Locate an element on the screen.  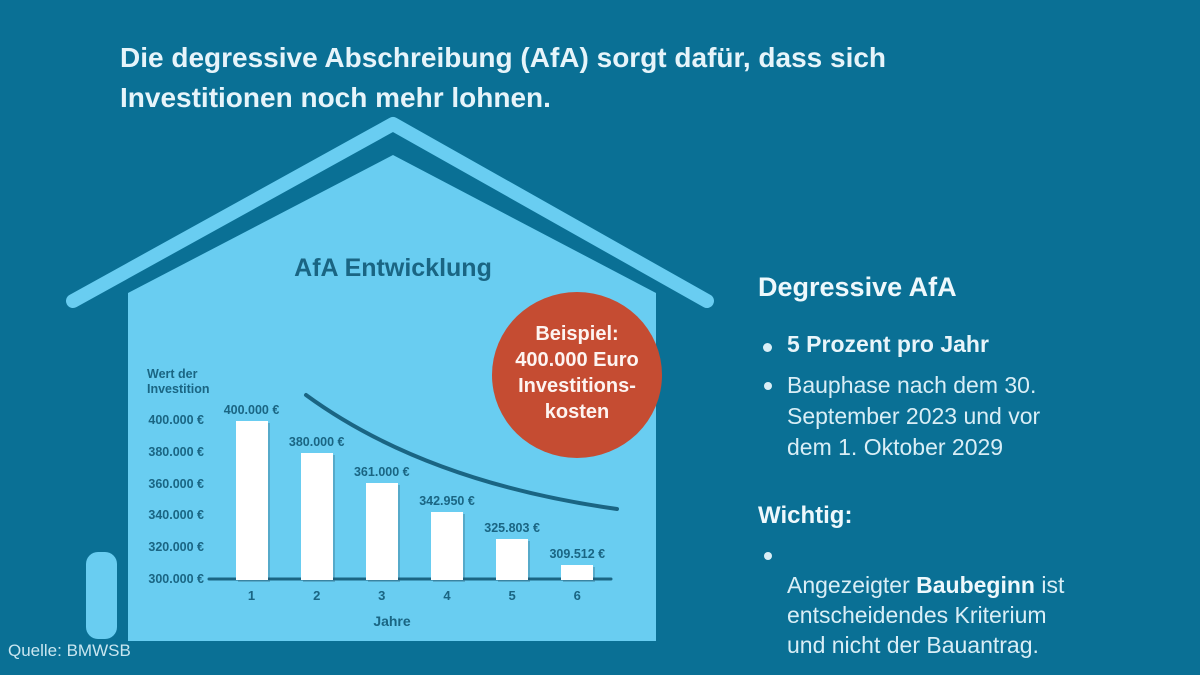
x-axis-label: Jahre is located at coordinates (392, 621).